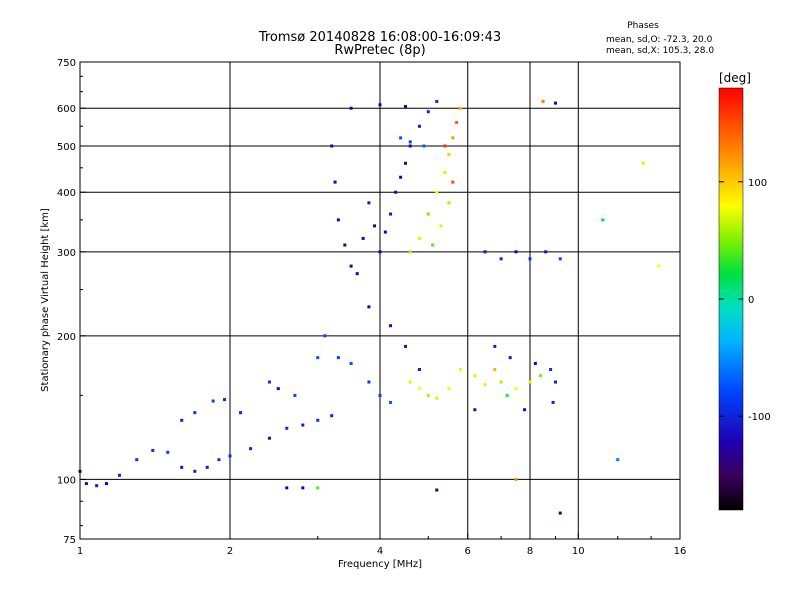 This screenshot has width=800, height=604. Describe the element at coordinates (69, 540) in the screenshot. I see `y-tick-label: 75` at that location.